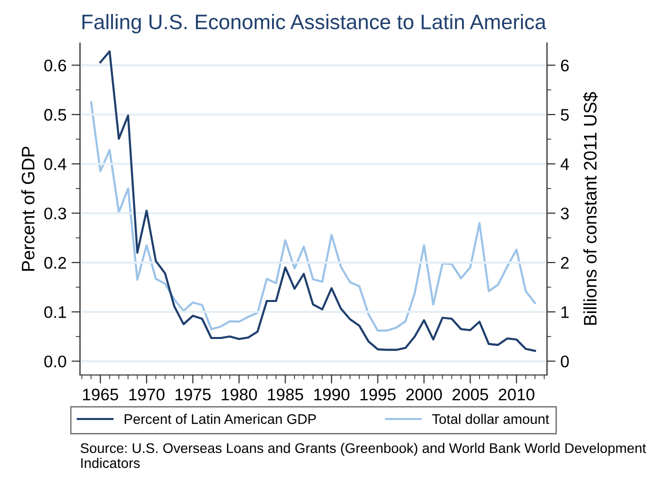  I want to click on legend-label: Total dollar amount, so click(491, 419).